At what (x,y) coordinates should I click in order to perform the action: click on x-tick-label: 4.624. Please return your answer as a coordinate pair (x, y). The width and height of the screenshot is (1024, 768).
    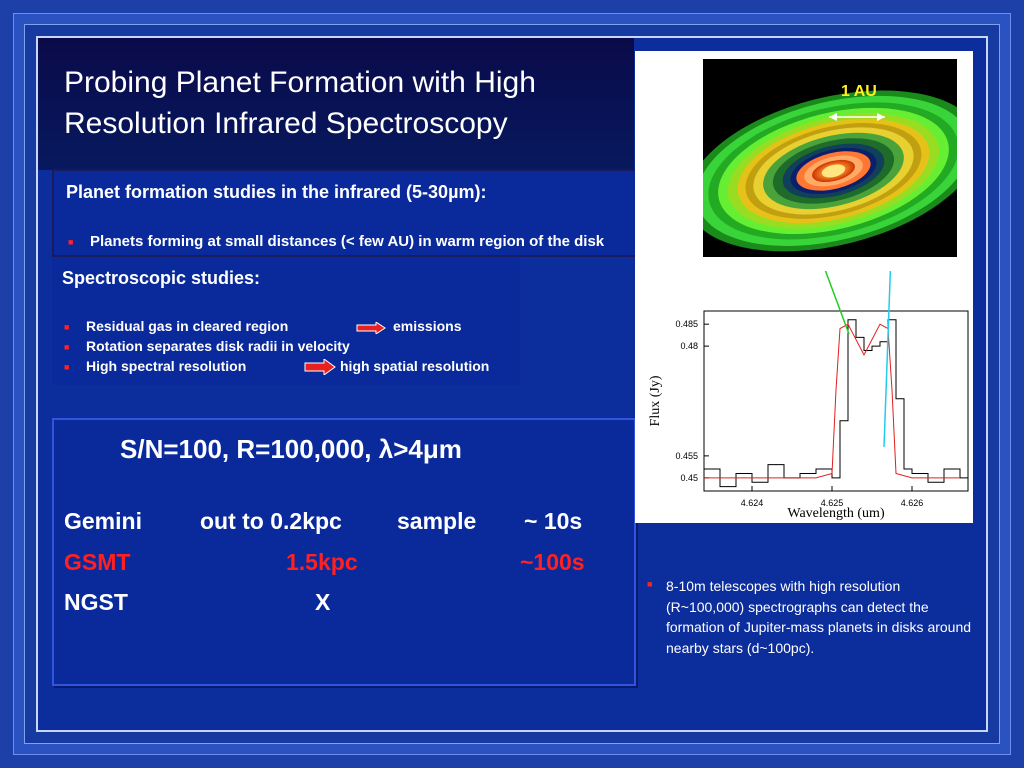
    Looking at the image, I should click on (752, 503).